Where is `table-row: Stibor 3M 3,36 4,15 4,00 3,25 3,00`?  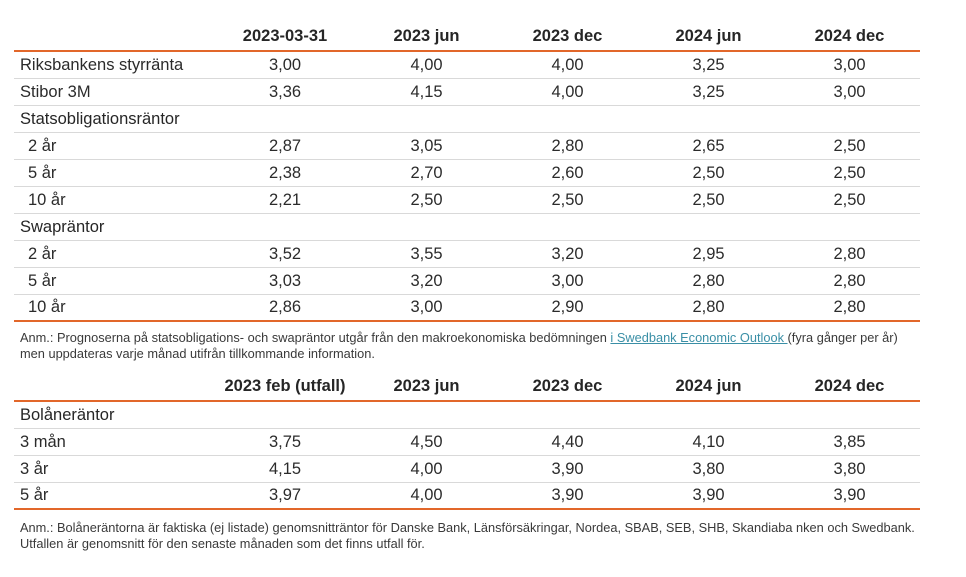
table-row: Stibor 3M 3,36 4,15 4,00 3,25 3,00 is located at coordinates (467, 92).